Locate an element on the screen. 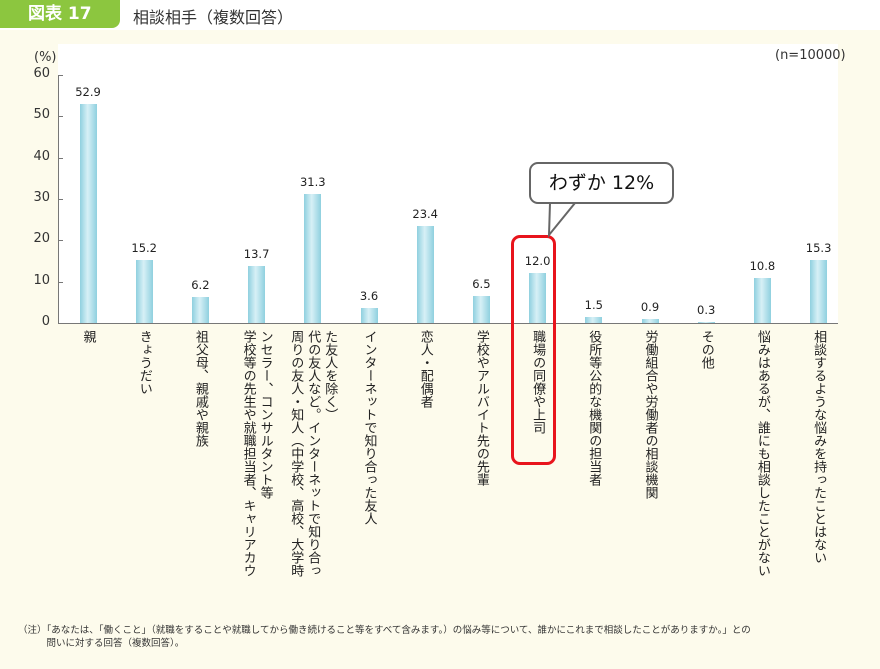 The image size is (880, 669). bar-value-label: 13.7 is located at coordinates (256, 254).